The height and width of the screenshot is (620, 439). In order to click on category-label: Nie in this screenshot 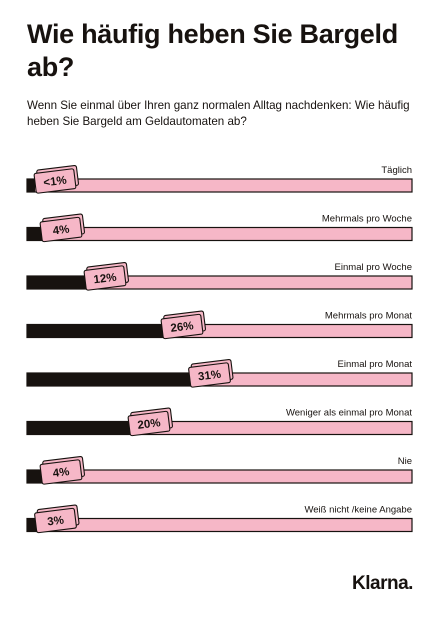, I will do `click(405, 461)`.